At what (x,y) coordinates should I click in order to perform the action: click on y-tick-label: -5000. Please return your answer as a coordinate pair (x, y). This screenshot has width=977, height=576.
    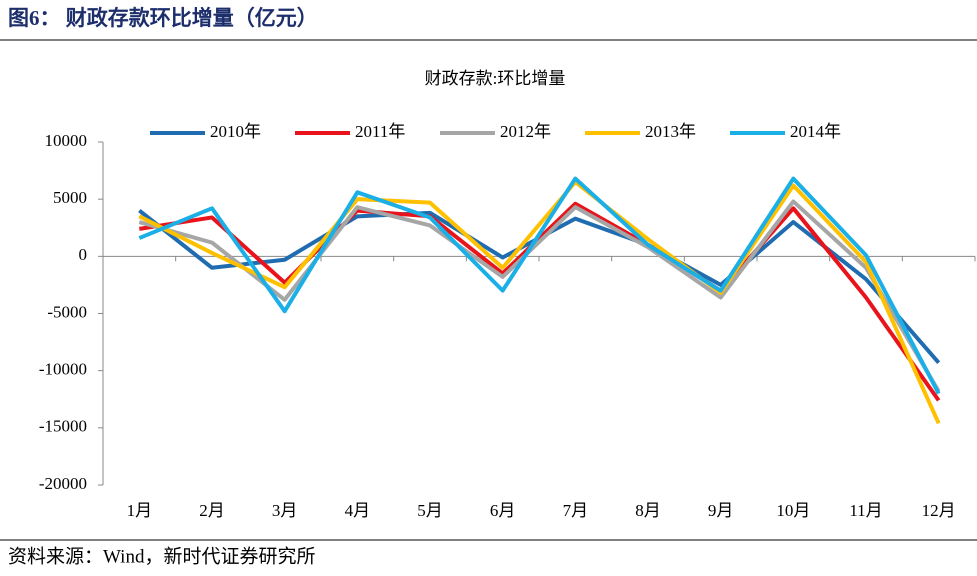
    Looking at the image, I should click on (67, 311).